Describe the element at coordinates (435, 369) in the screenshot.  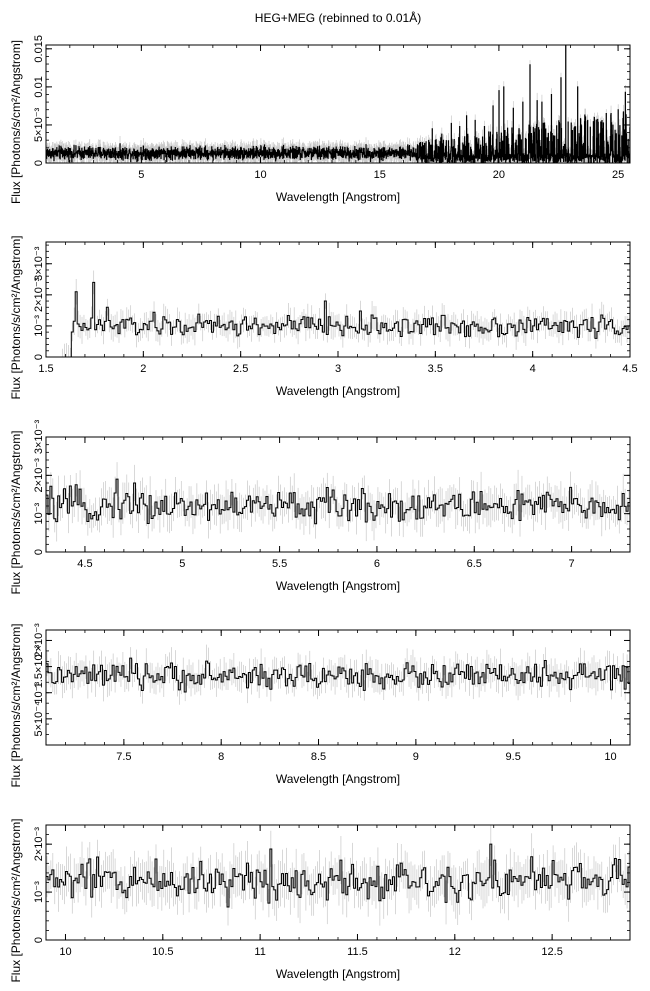
I see `x-tick-label: 3.5` at that location.